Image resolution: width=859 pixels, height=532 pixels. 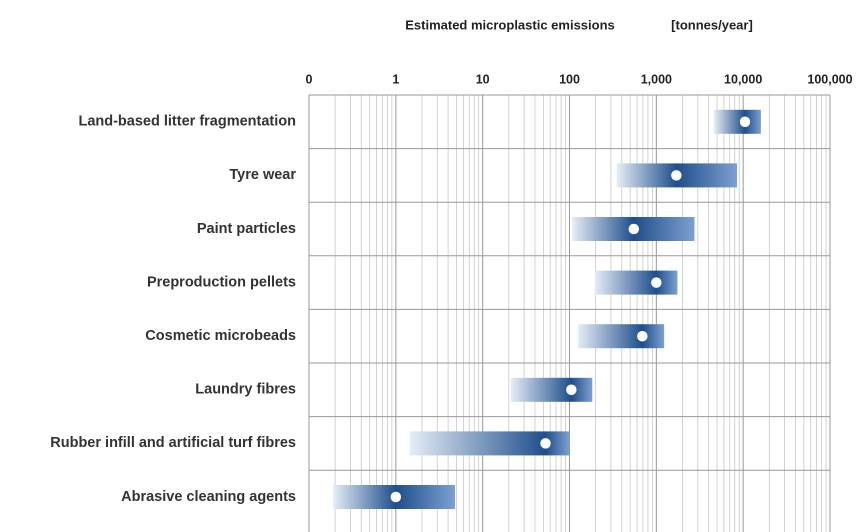 What do you see at coordinates (221, 282) in the screenshot?
I see `row-label: Preproduction pellets` at bounding box center [221, 282].